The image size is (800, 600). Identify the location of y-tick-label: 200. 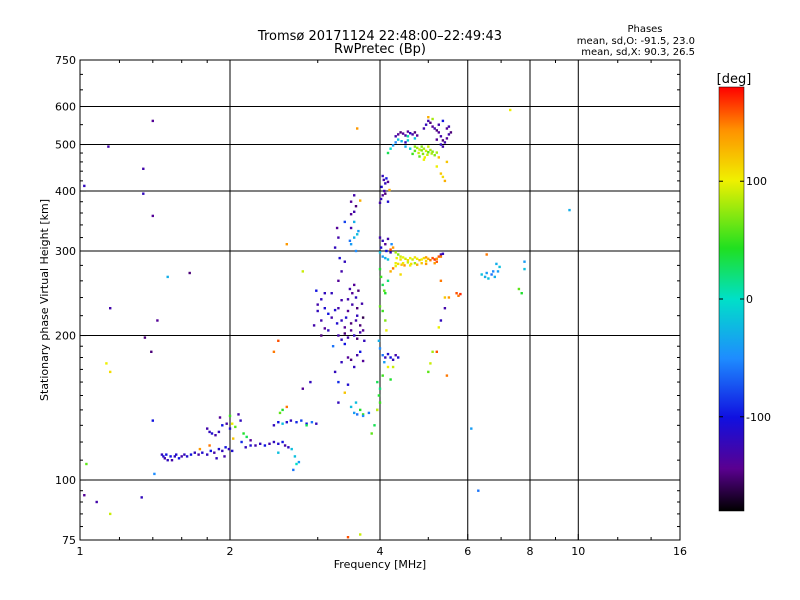
(65, 336).